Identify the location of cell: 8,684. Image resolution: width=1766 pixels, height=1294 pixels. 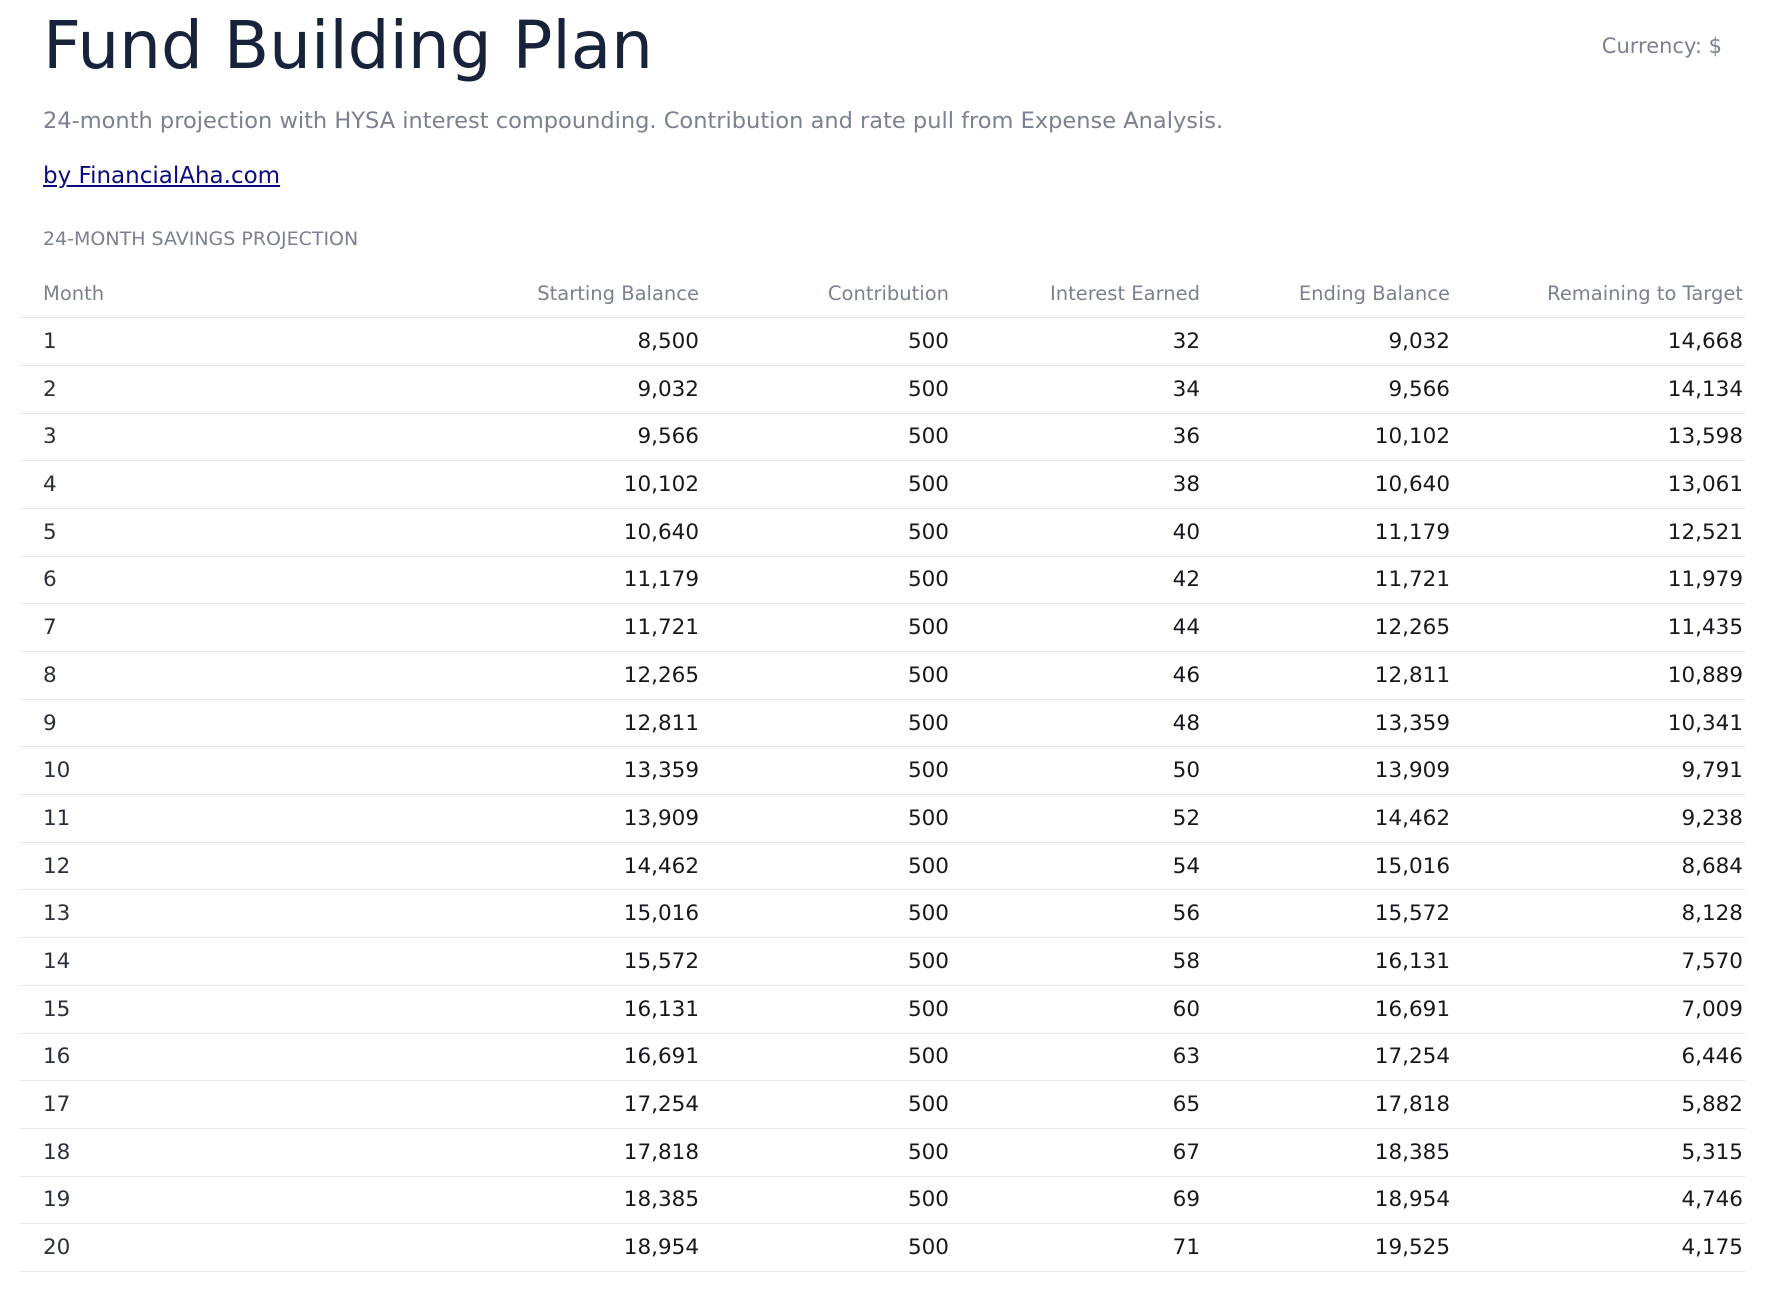
(1598, 866).